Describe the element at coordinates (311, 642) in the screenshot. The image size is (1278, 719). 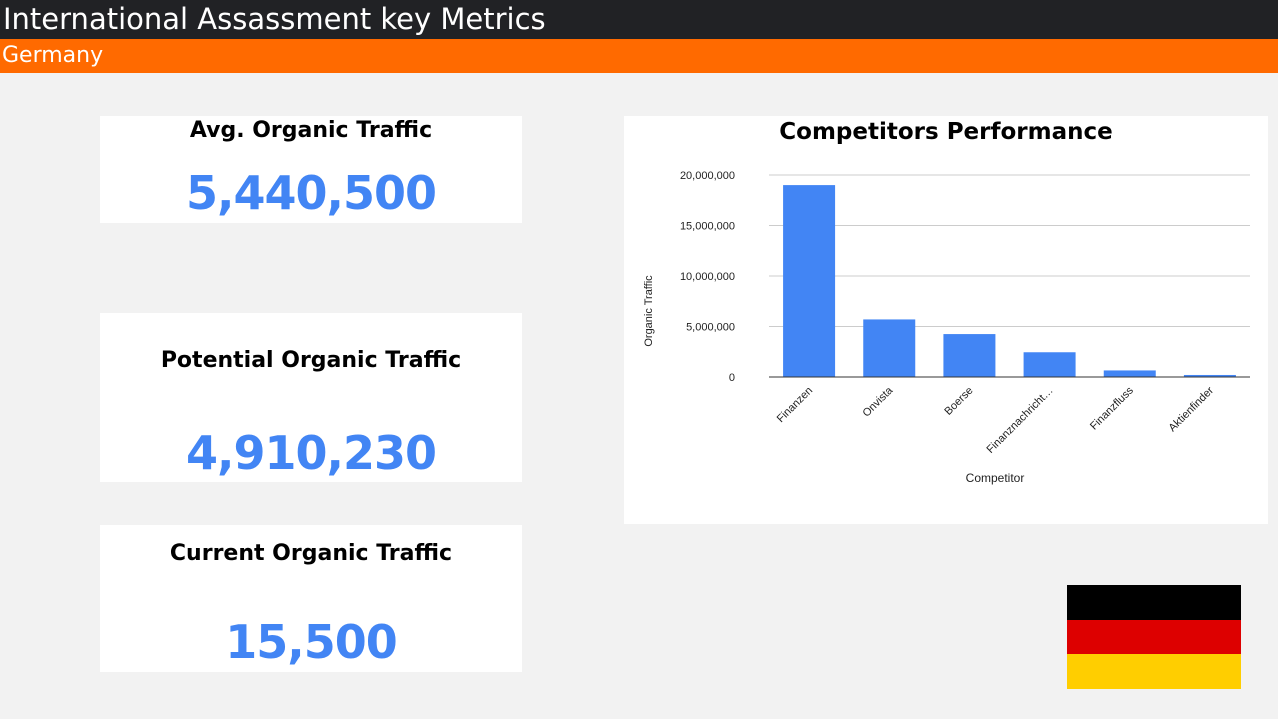
I see `current-organic-traffic-value: 15,500` at that location.